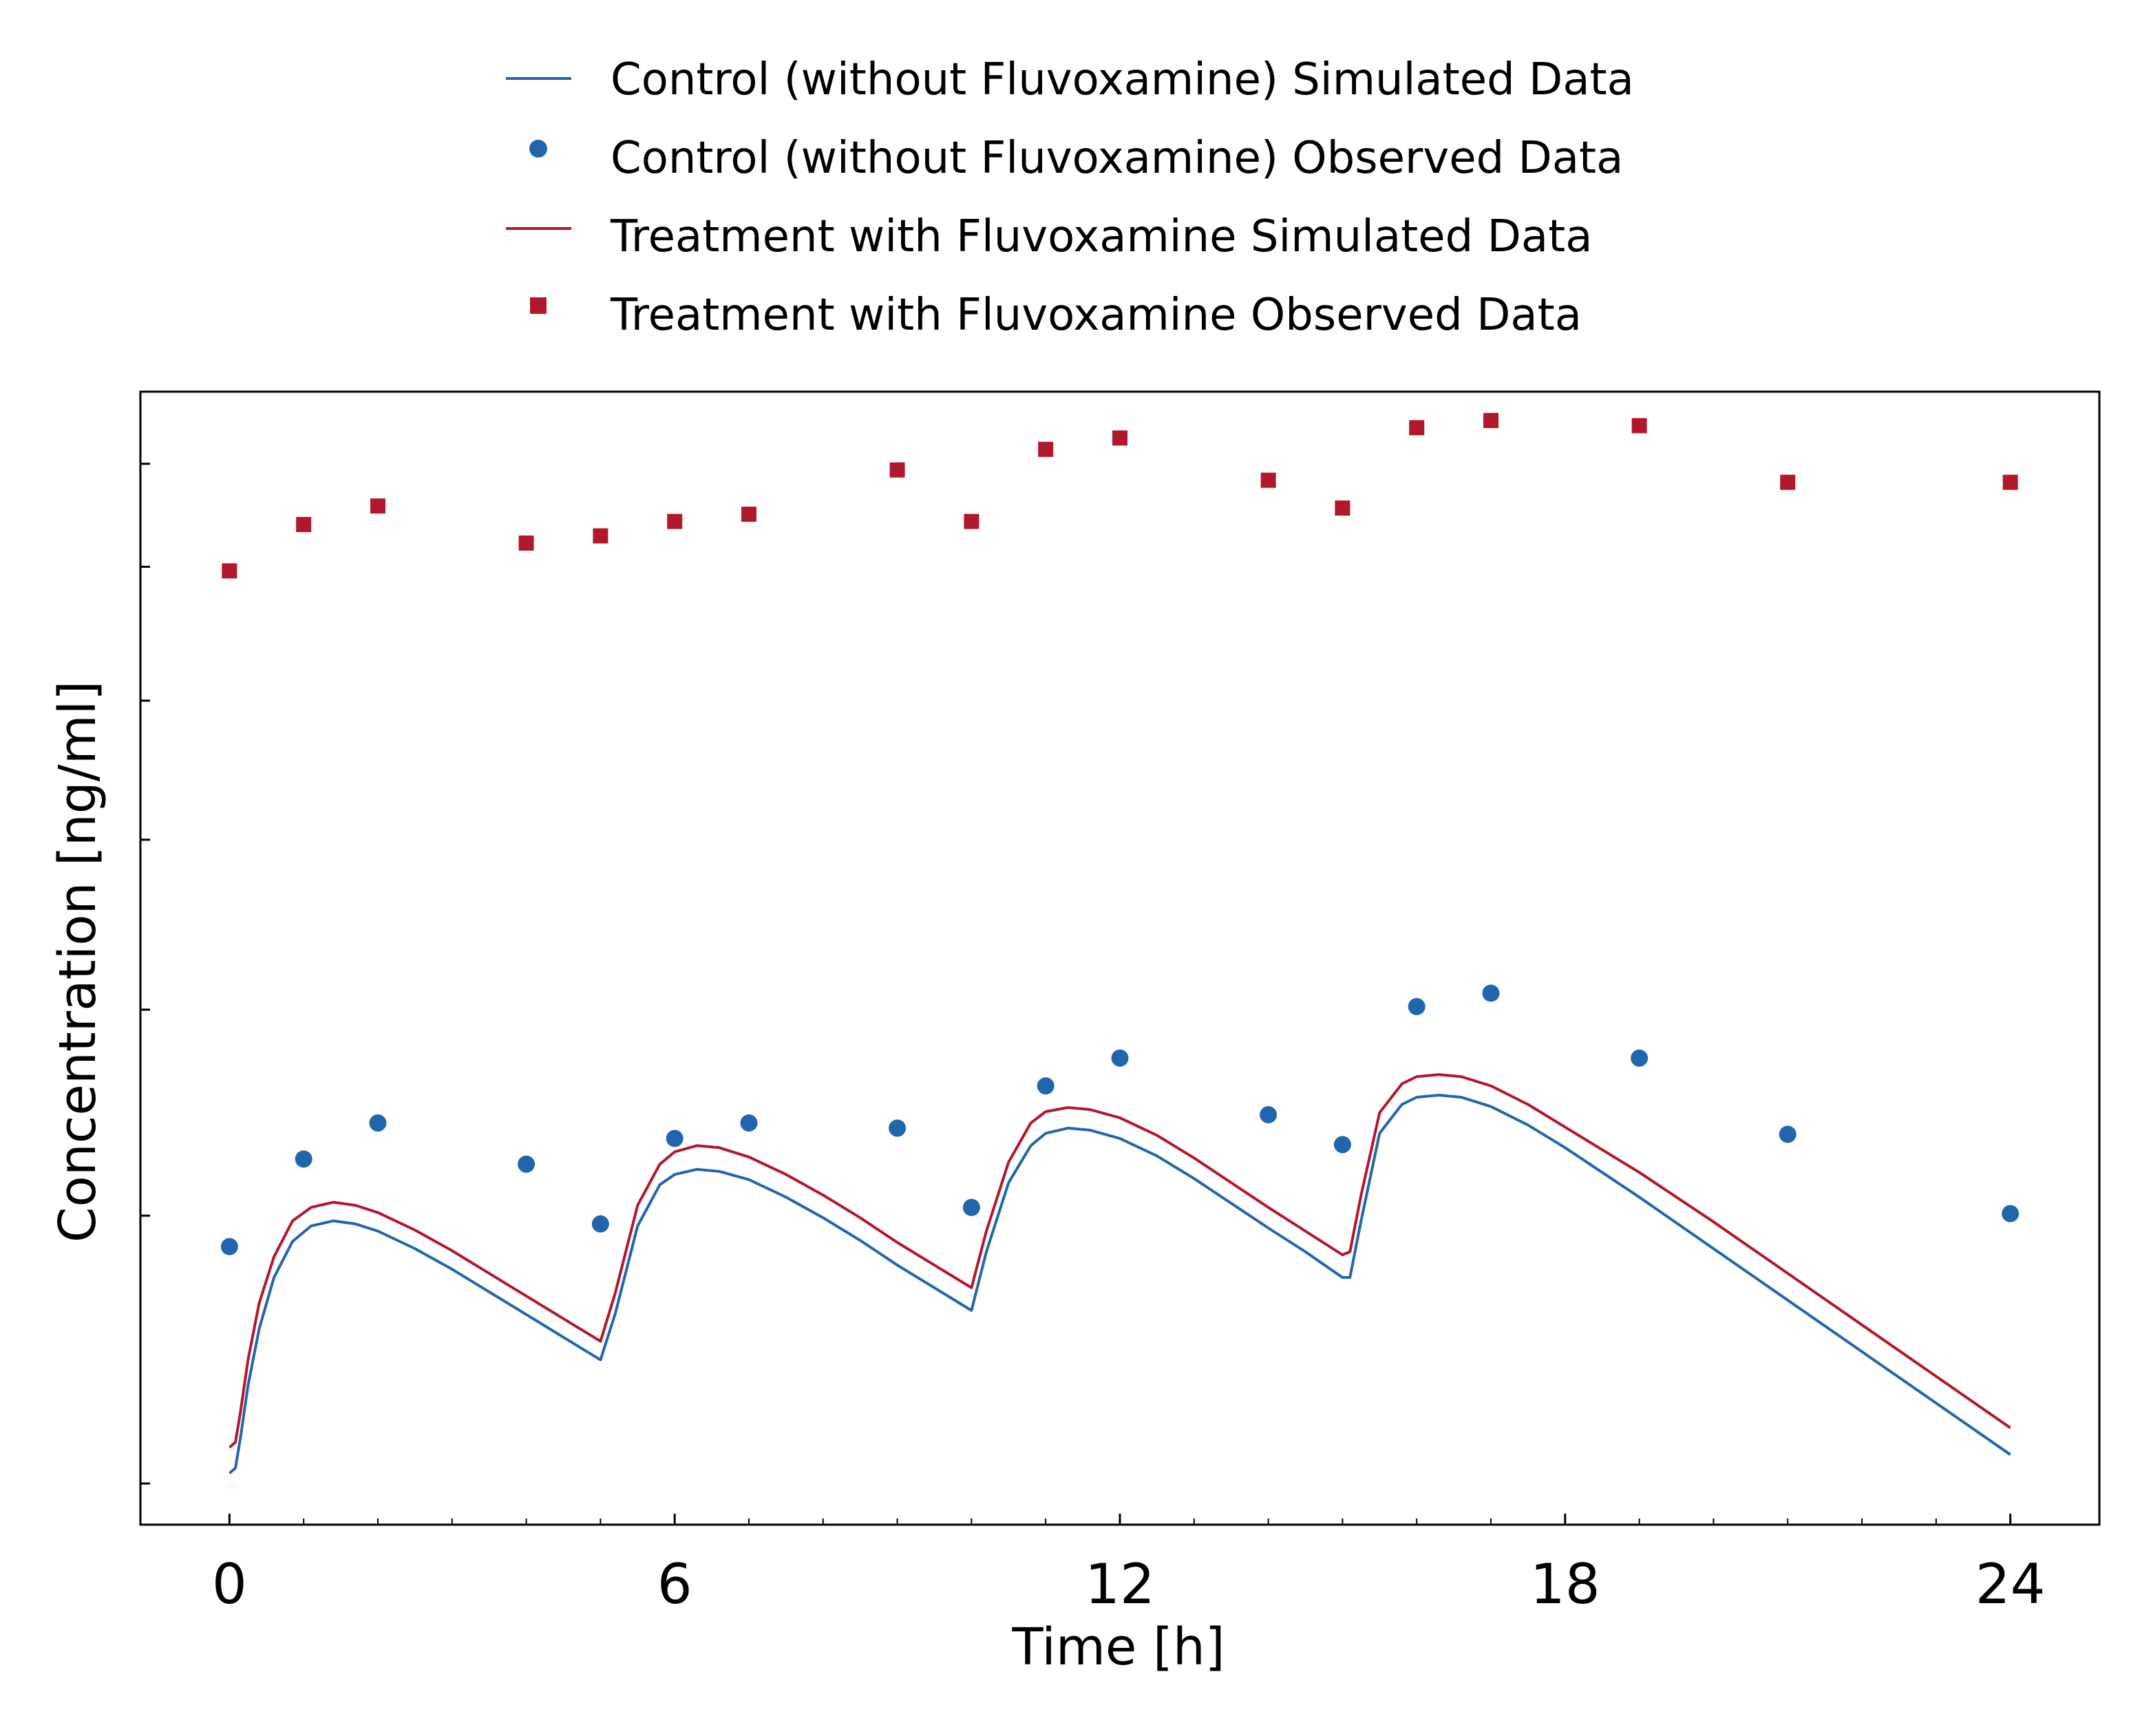  I want to click on x-axis-ticks, so click(1120, 1519).